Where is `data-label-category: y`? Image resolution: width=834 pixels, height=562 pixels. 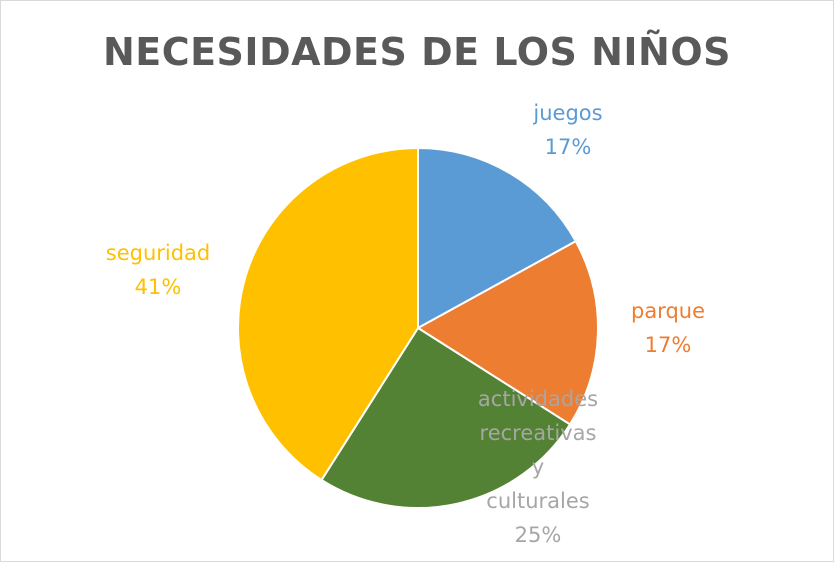 data-label-category: y is located at coordinates (538, 467).